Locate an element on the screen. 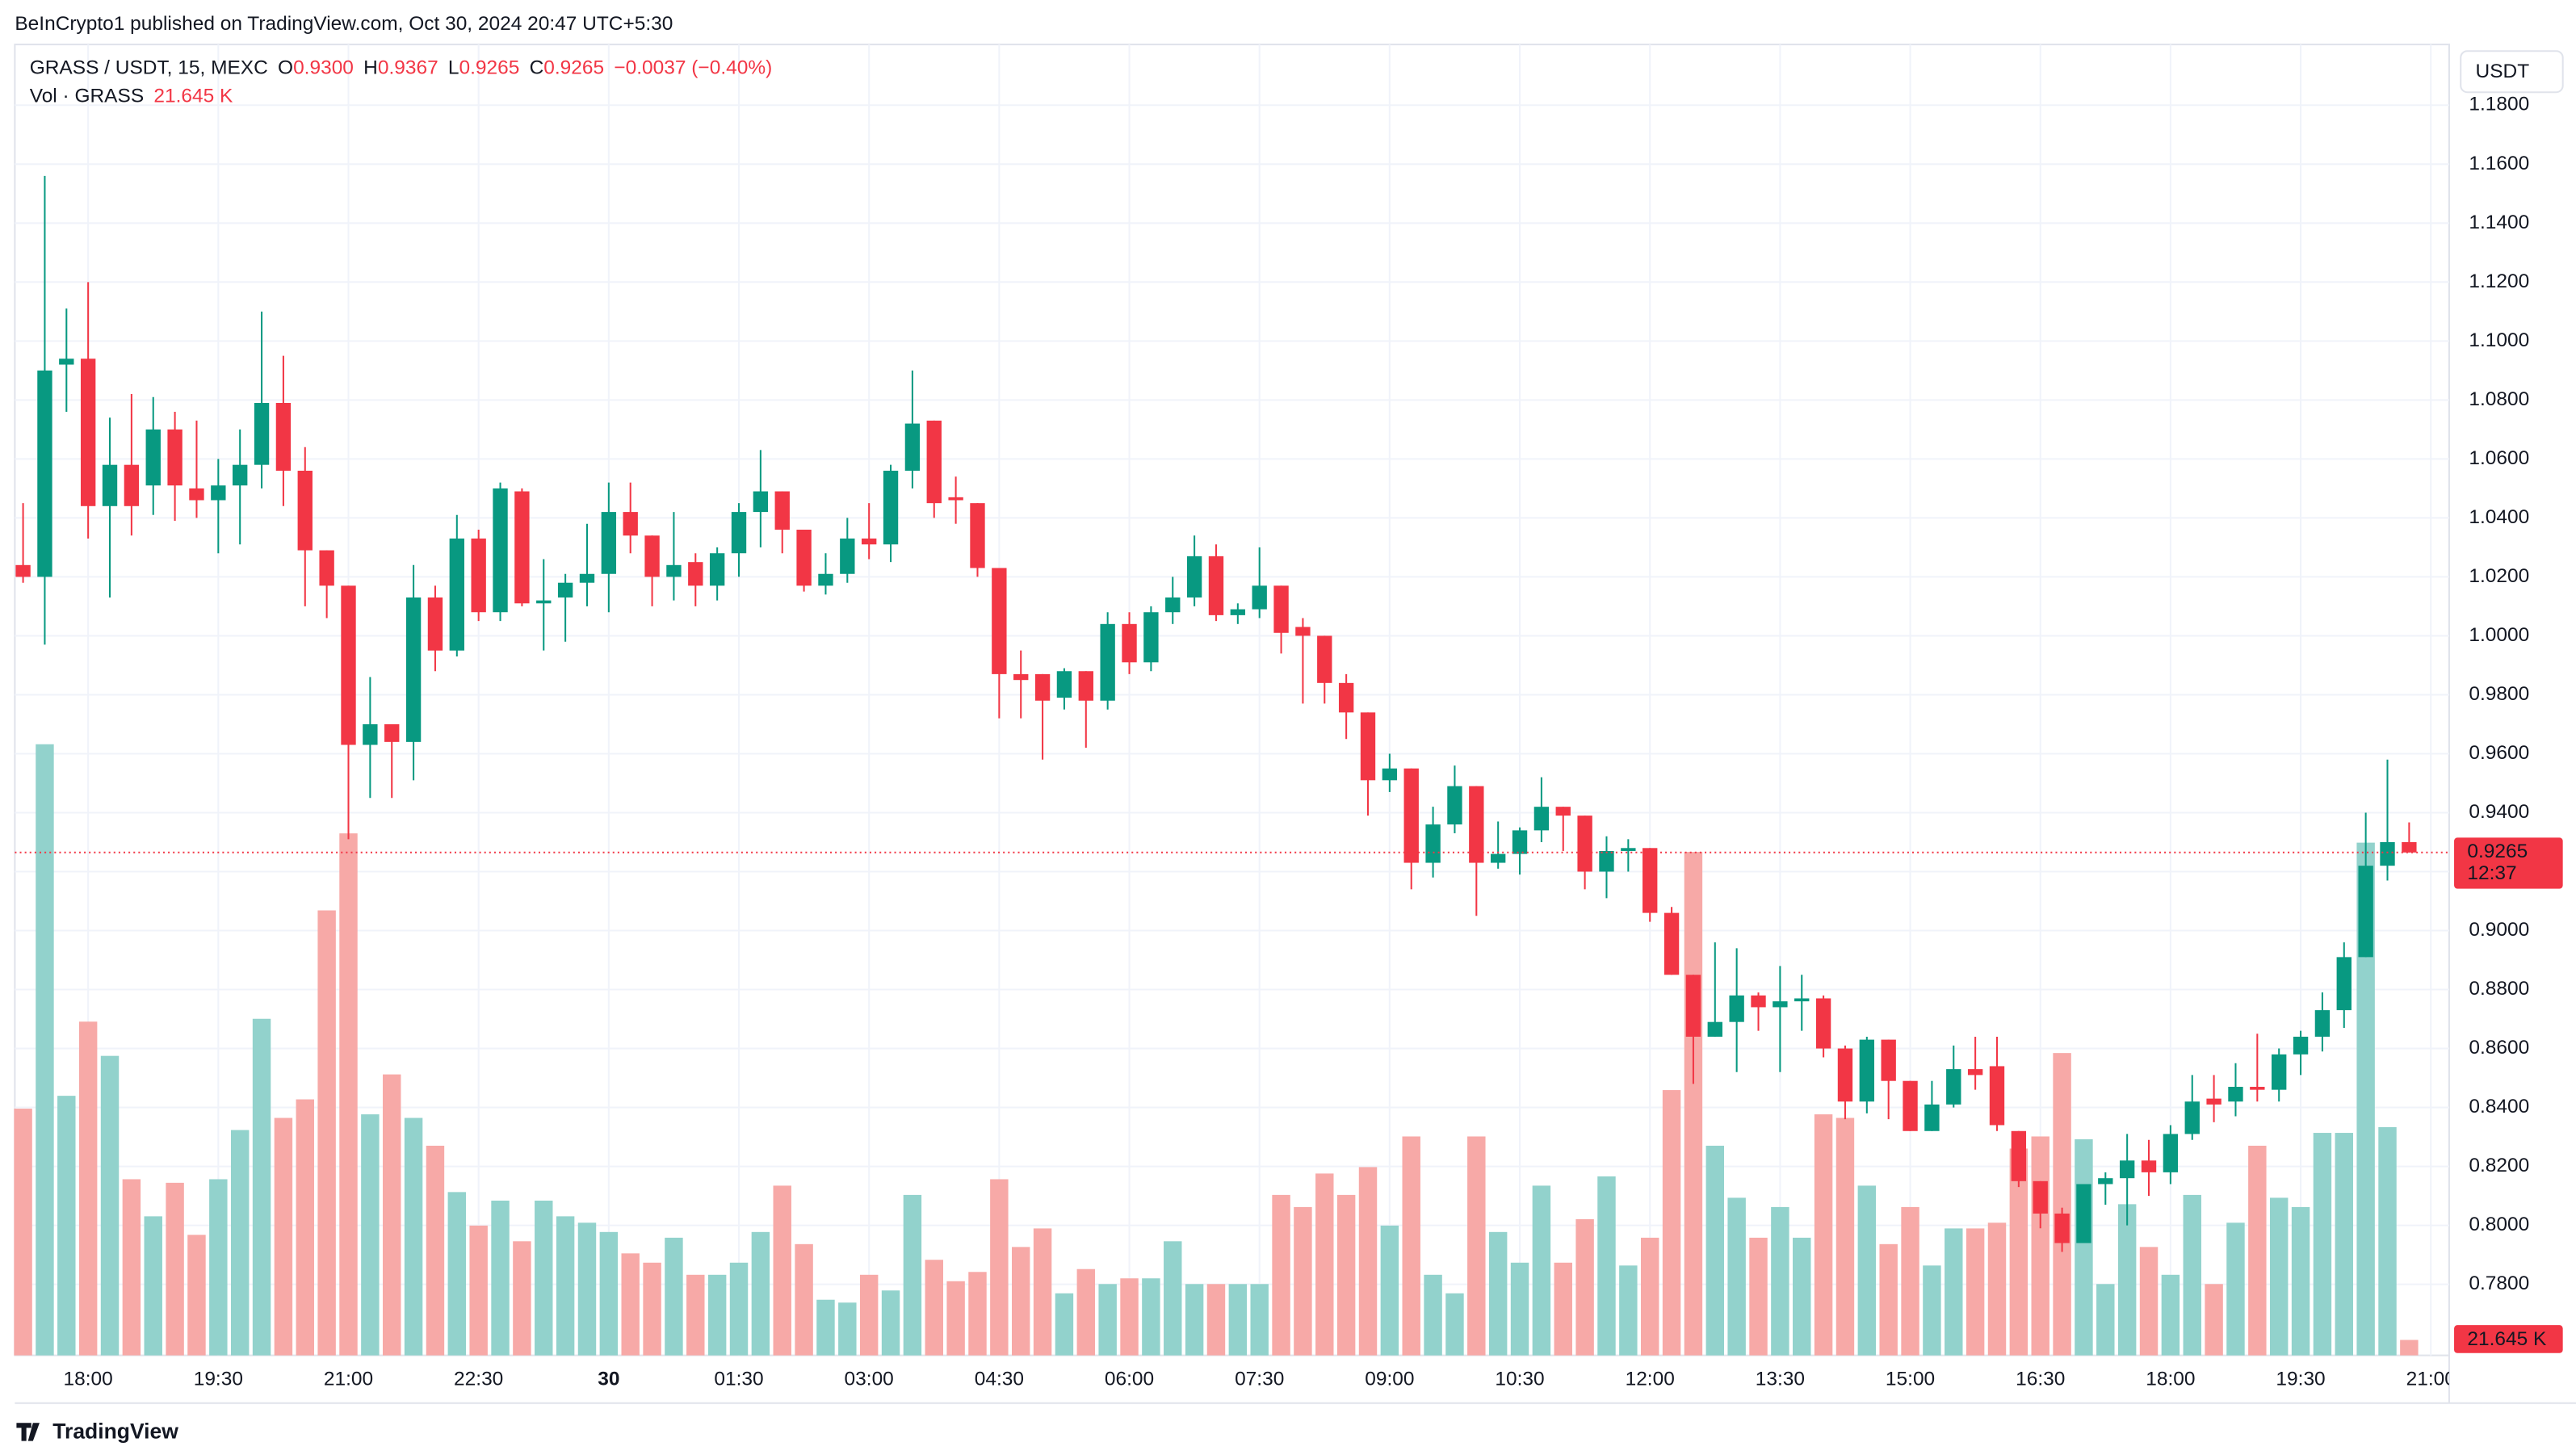  l-key: L is located at coordinates (454, 68).